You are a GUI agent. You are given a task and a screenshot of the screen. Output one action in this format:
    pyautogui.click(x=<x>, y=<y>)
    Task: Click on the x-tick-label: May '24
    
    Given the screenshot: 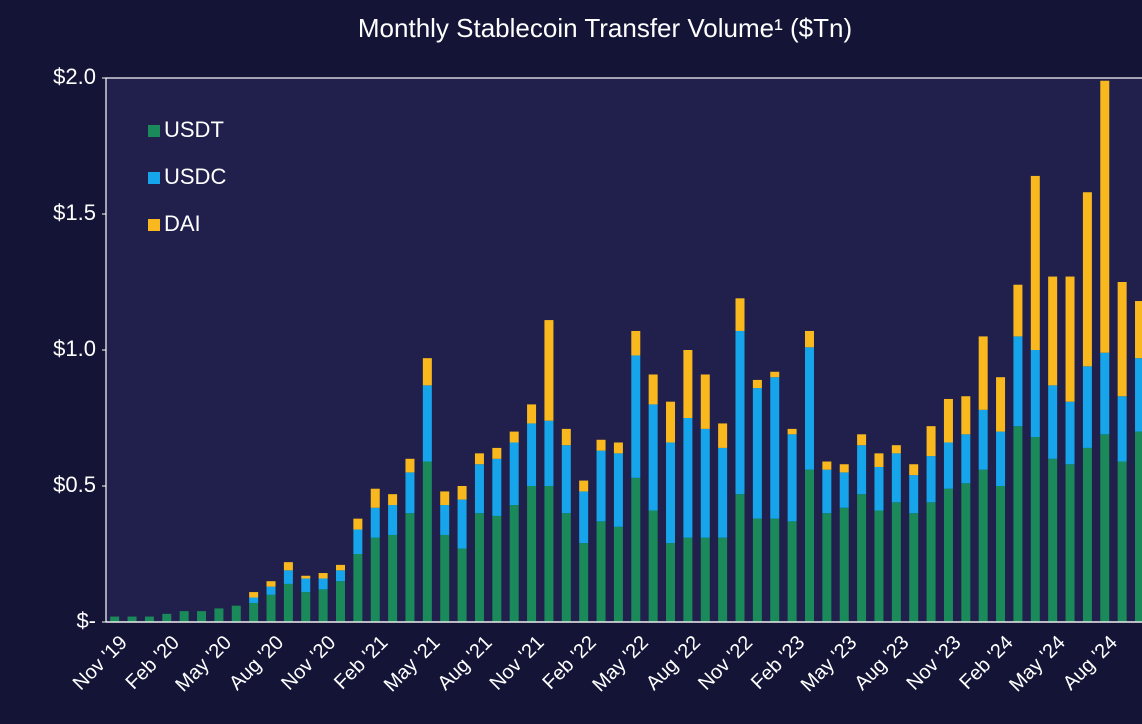 What is the action you would take?
    pyautogui.click(x=1037, y=664)
    